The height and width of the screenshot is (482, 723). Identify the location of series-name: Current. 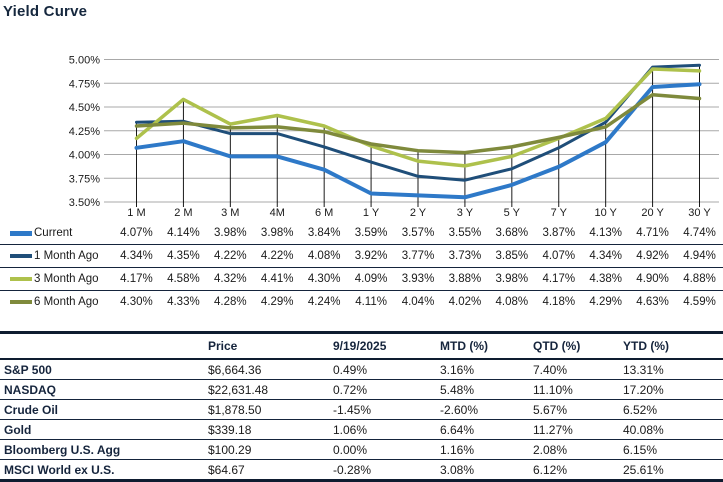
(53, 233).